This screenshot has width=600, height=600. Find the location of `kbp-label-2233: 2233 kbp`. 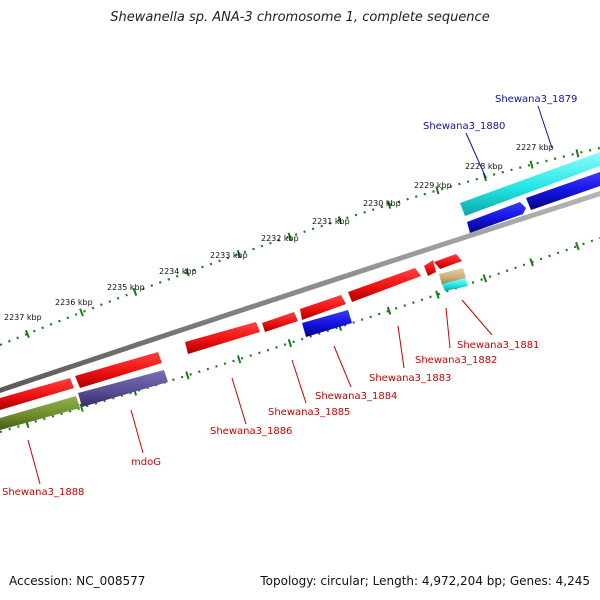

kbp-label-2233: 2233 kbp is located at coordinates (229, 255).